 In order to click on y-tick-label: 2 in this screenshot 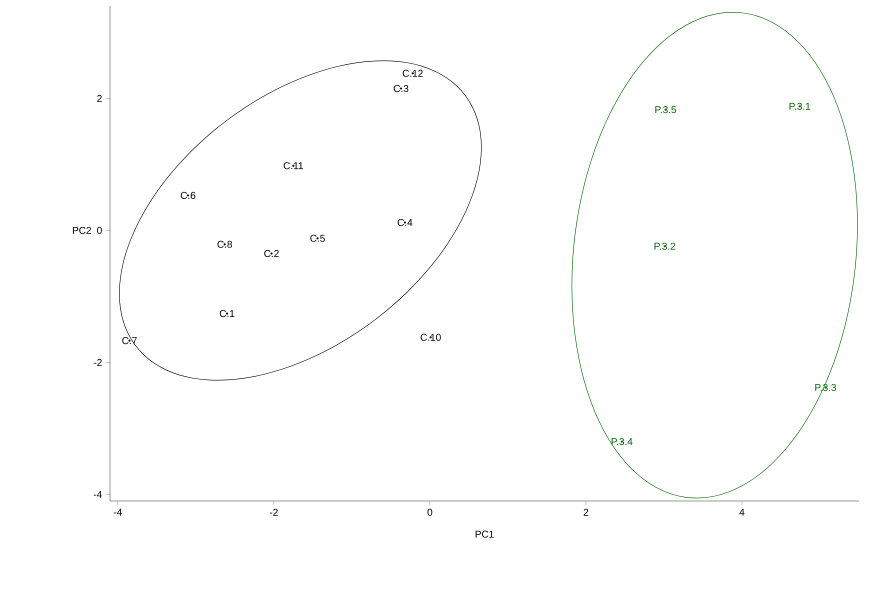, I will do `click(99, 98)`.